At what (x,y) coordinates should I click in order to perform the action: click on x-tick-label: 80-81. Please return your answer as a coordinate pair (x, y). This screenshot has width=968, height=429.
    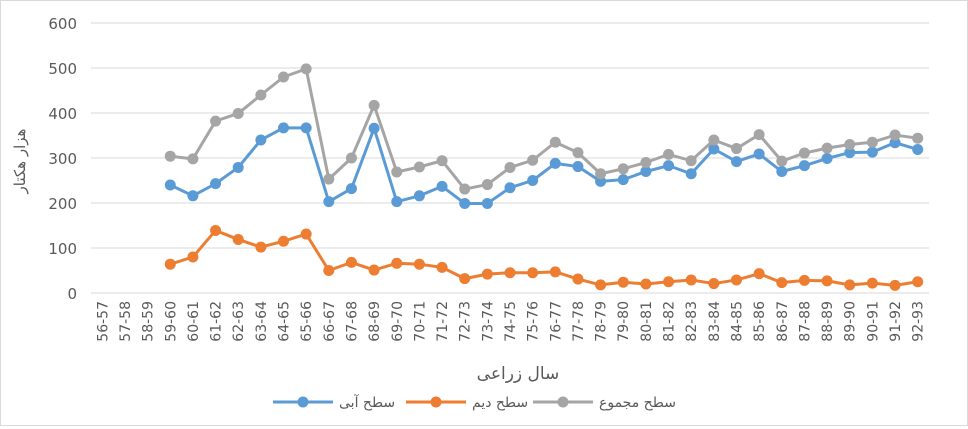
    Looking at the image, I should click on (647, 321).